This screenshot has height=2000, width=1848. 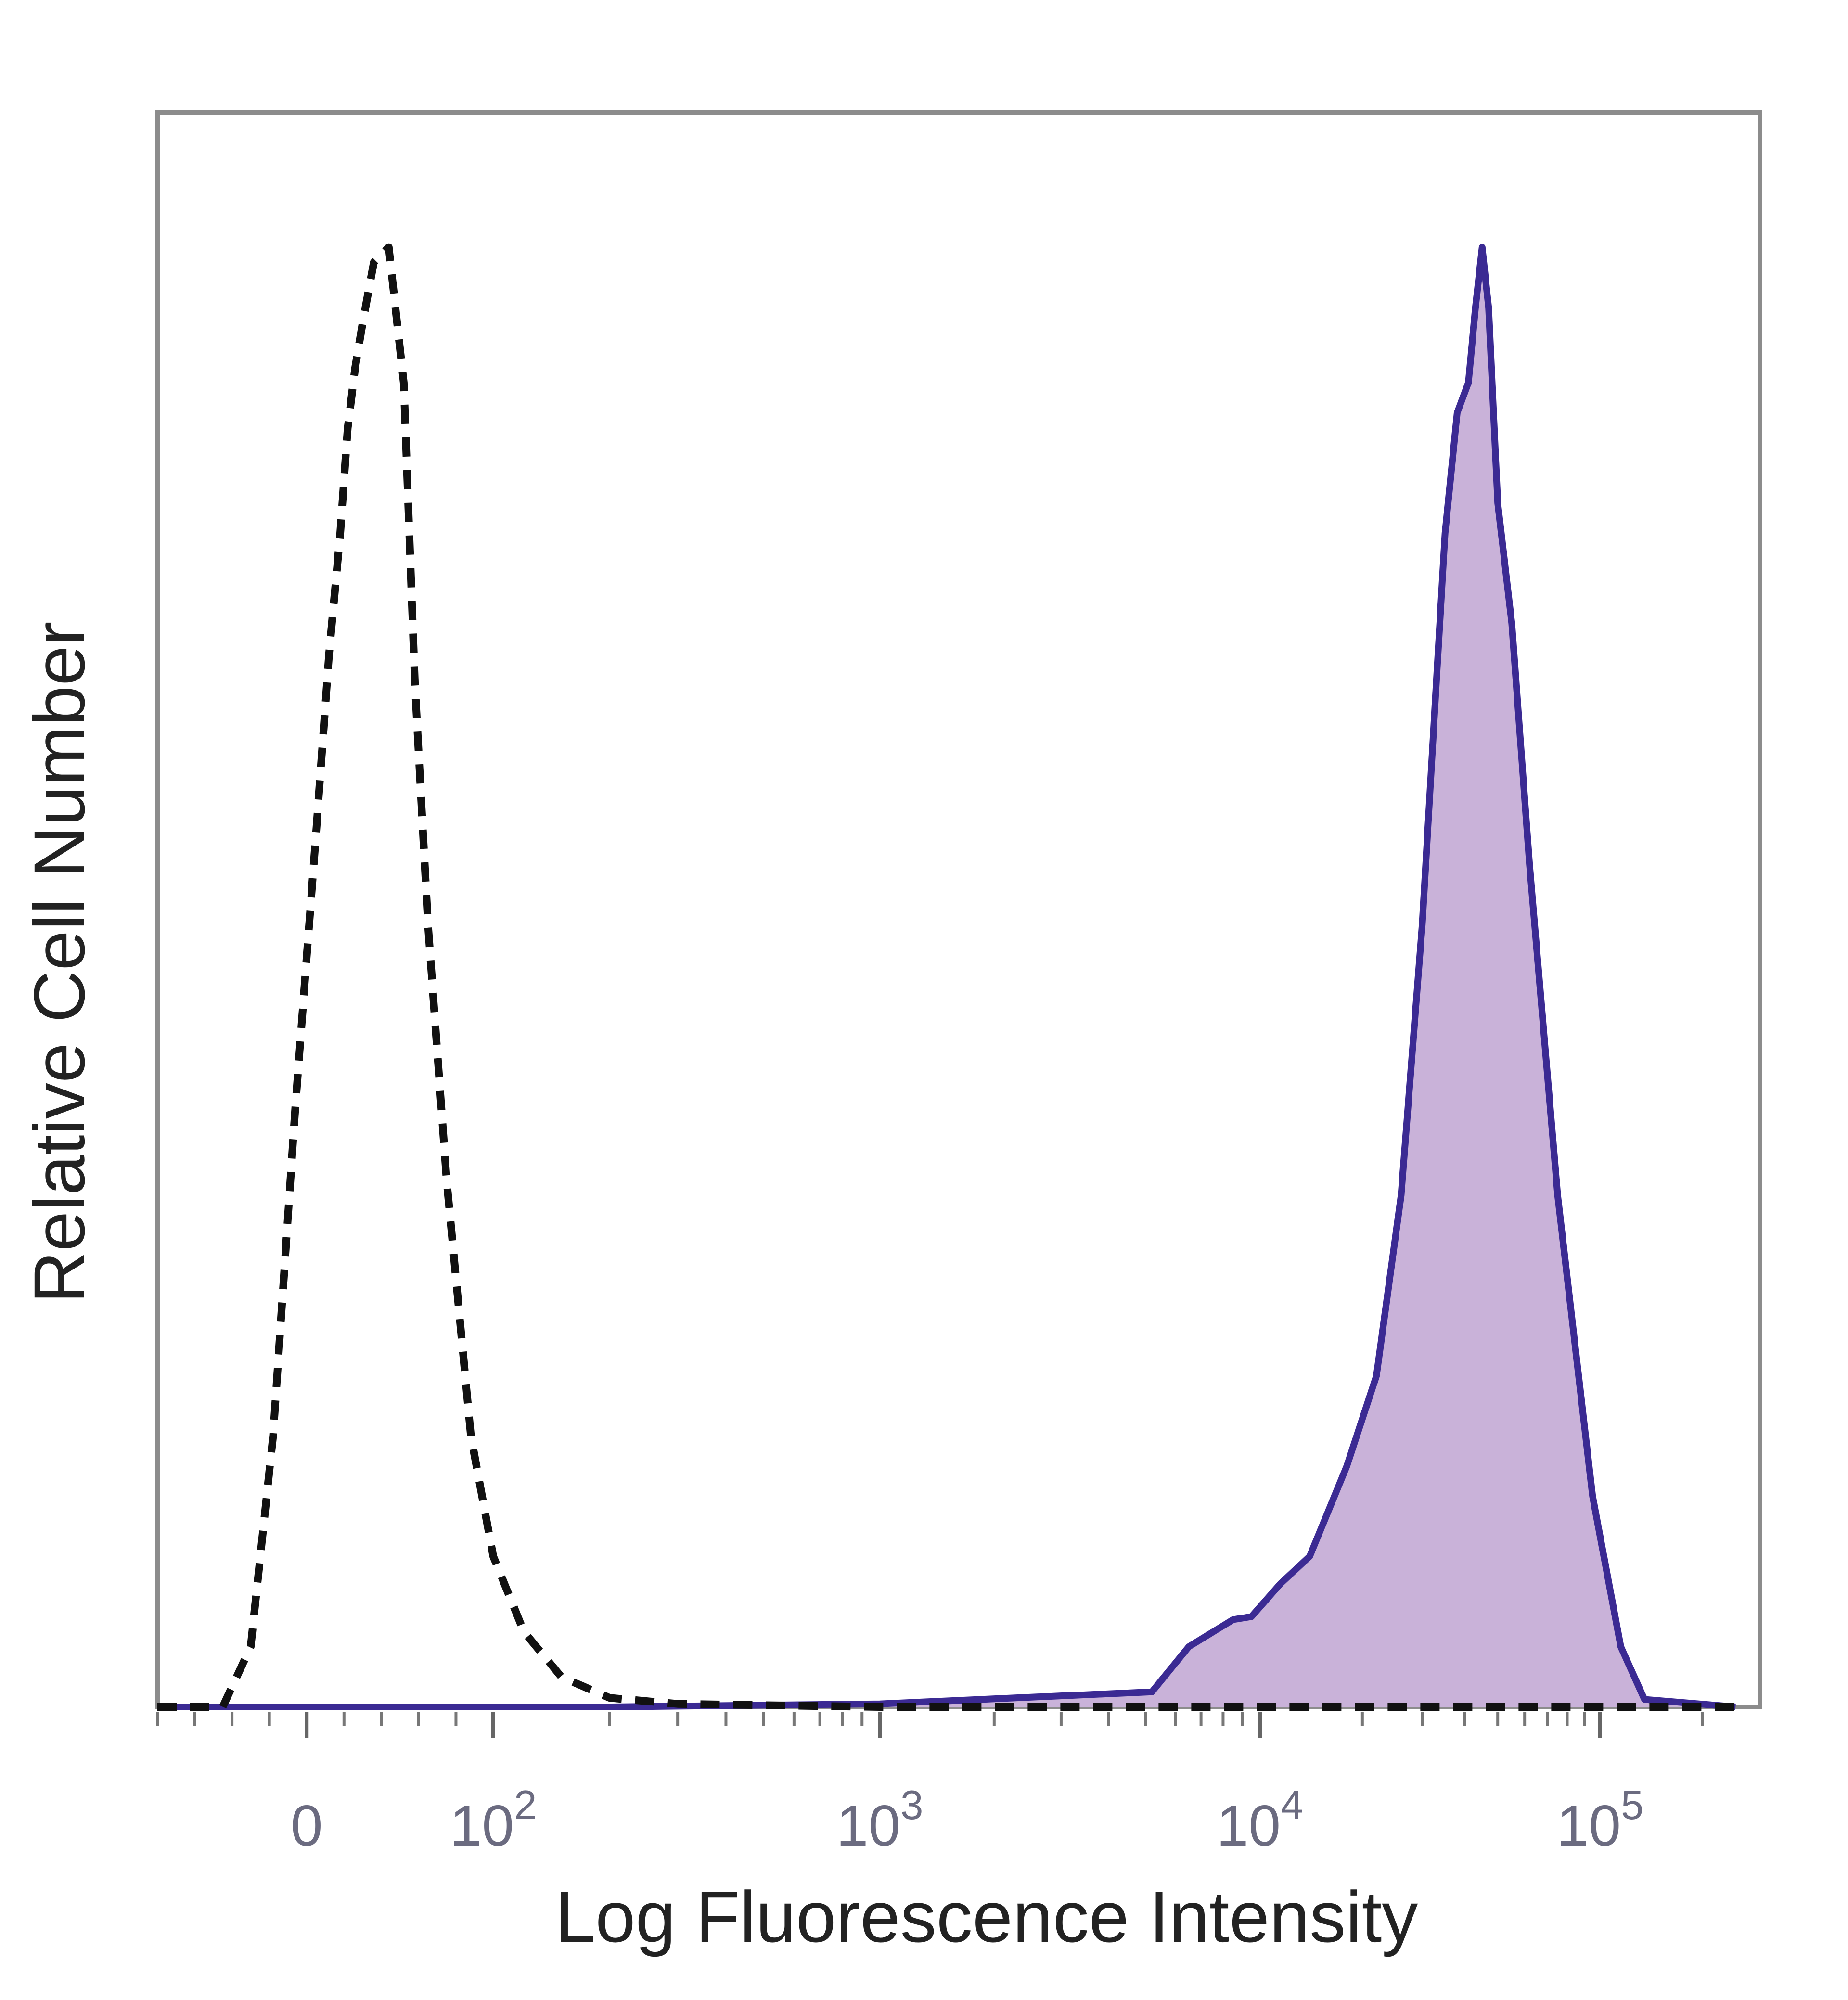 I want to click on x-tick-labels: 0 10² 10³ 10⁴ 10⁵, so click(x=967, y=1820).